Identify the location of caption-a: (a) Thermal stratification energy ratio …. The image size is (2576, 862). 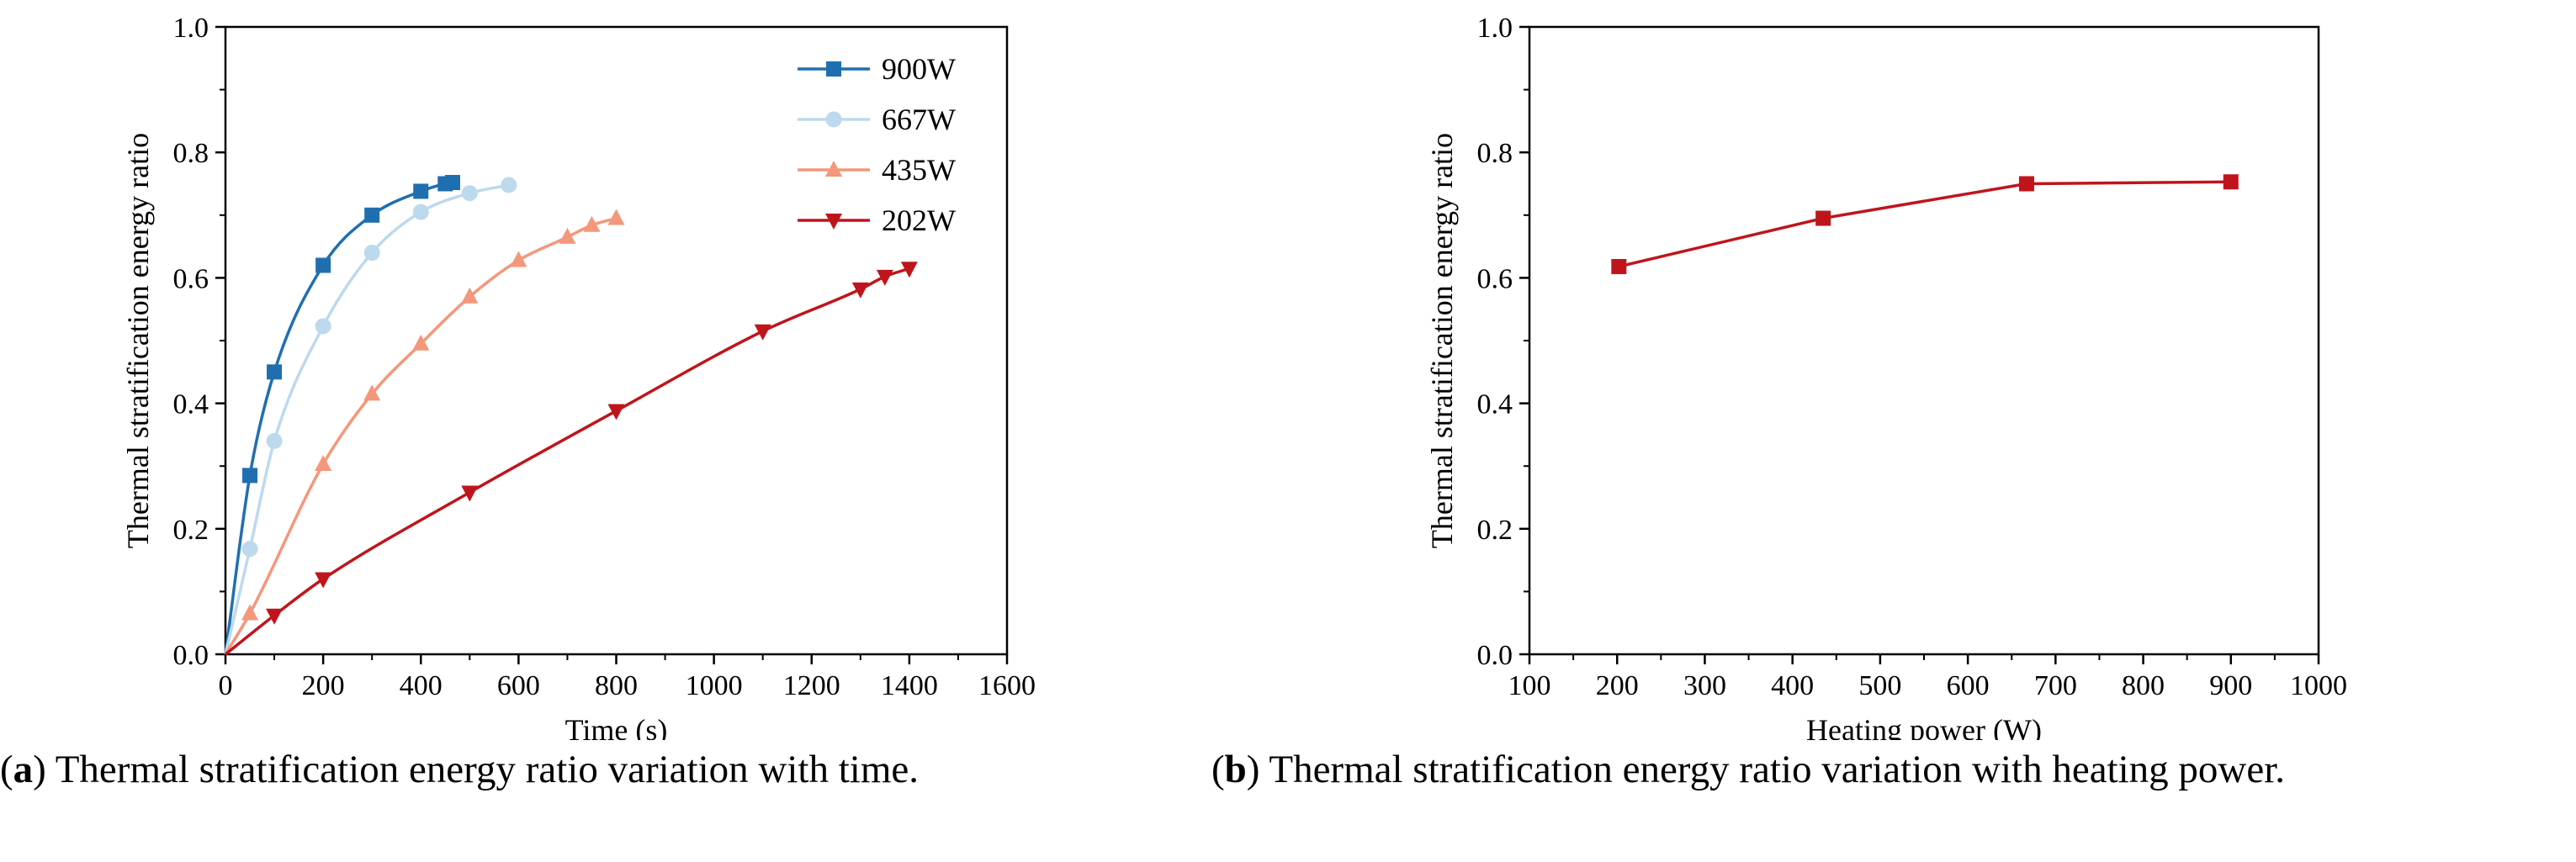
(459, 769).